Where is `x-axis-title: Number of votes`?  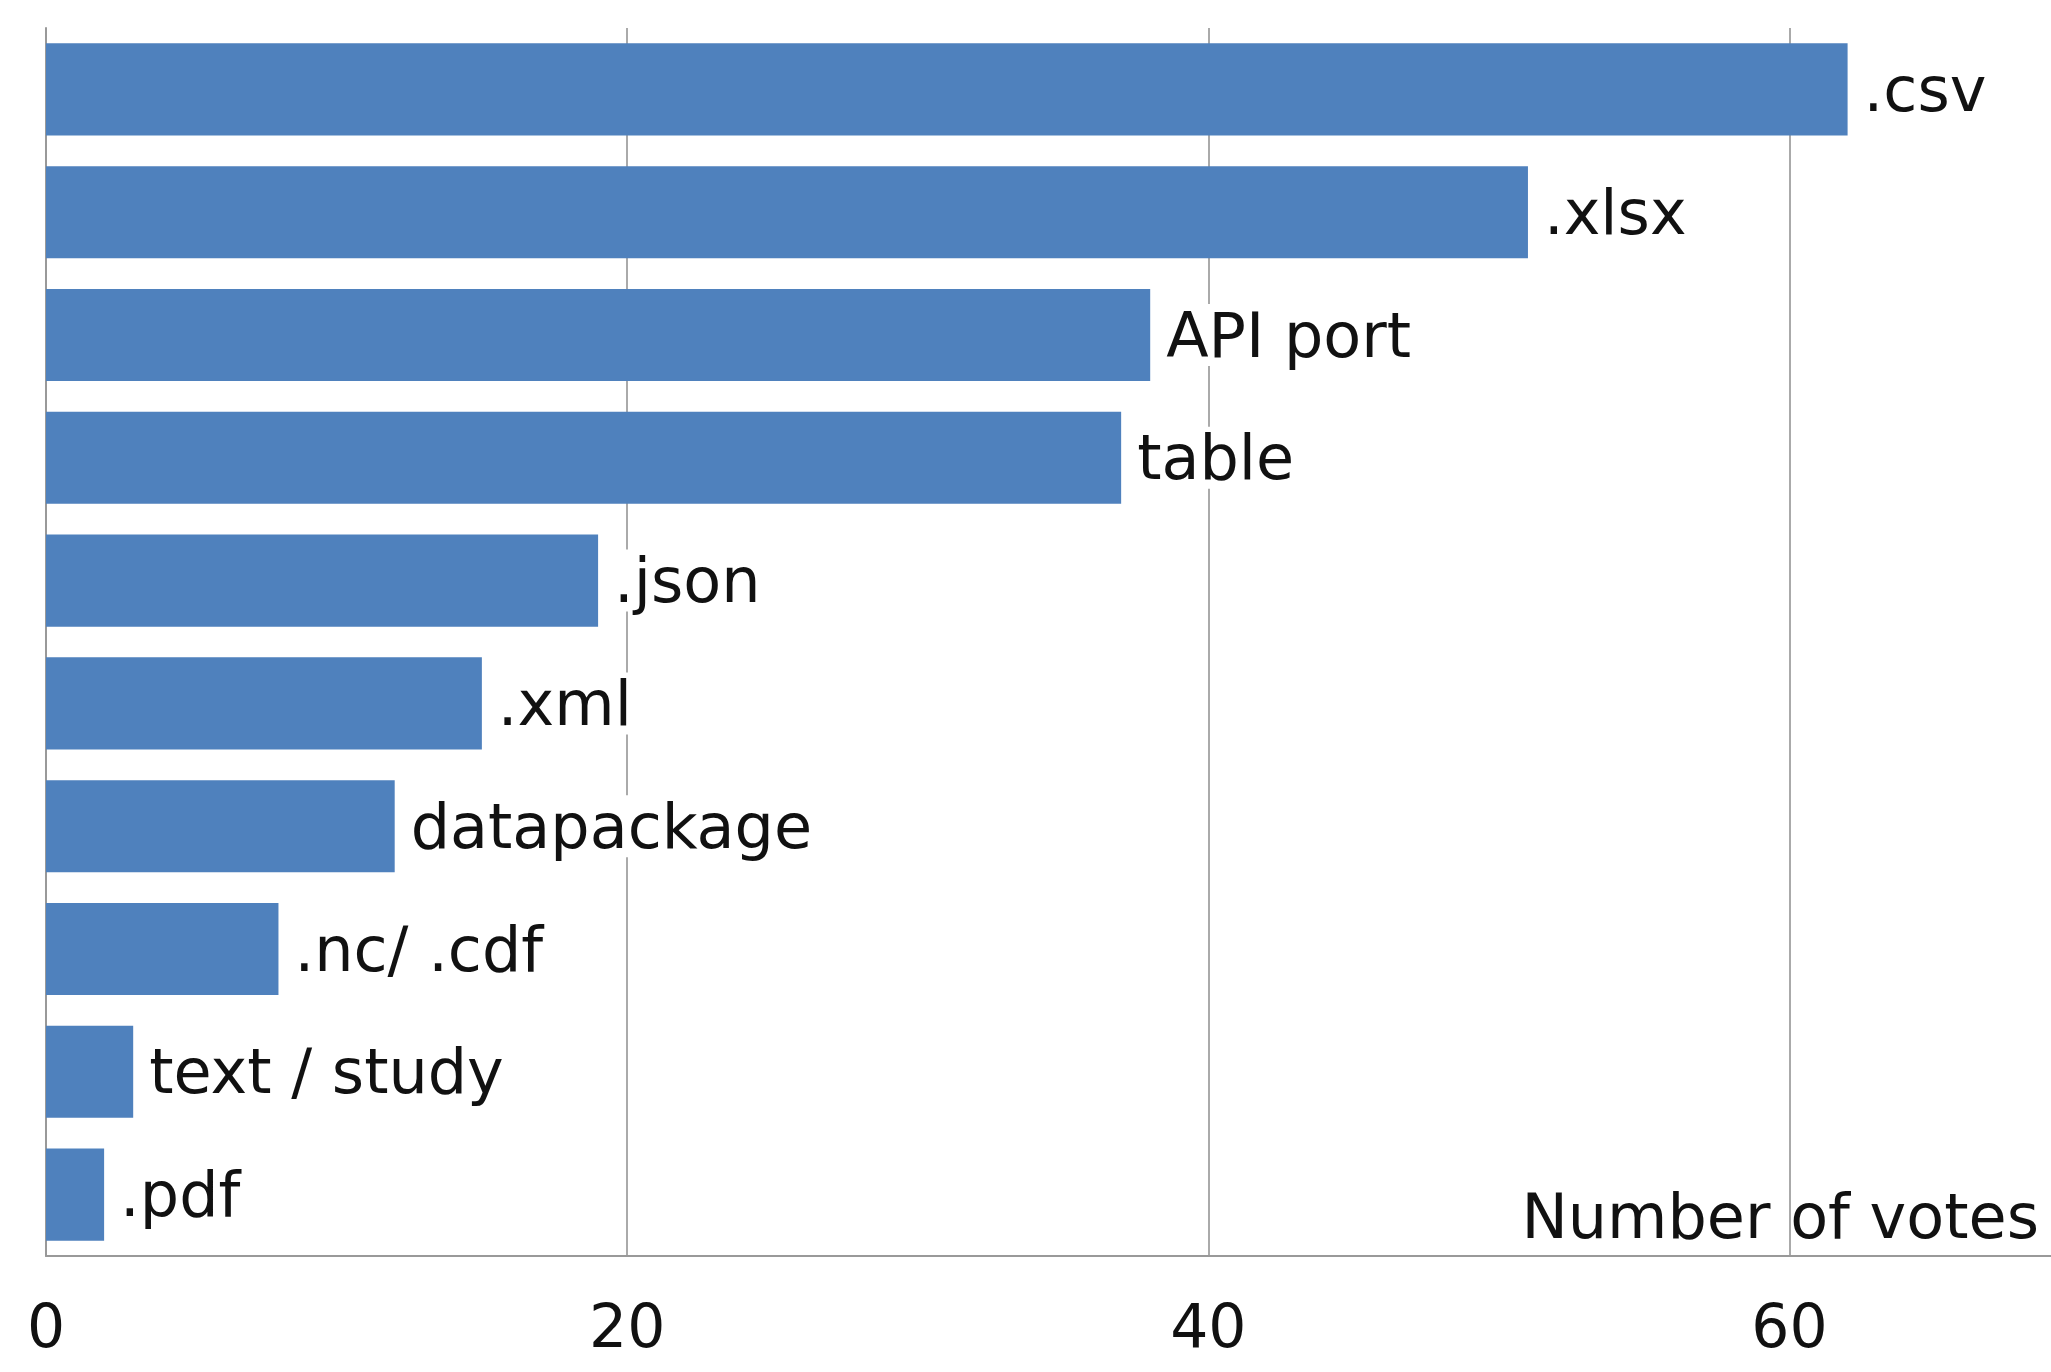
x-axis-title: Number of votes is located at coordinates (1780, 1216).